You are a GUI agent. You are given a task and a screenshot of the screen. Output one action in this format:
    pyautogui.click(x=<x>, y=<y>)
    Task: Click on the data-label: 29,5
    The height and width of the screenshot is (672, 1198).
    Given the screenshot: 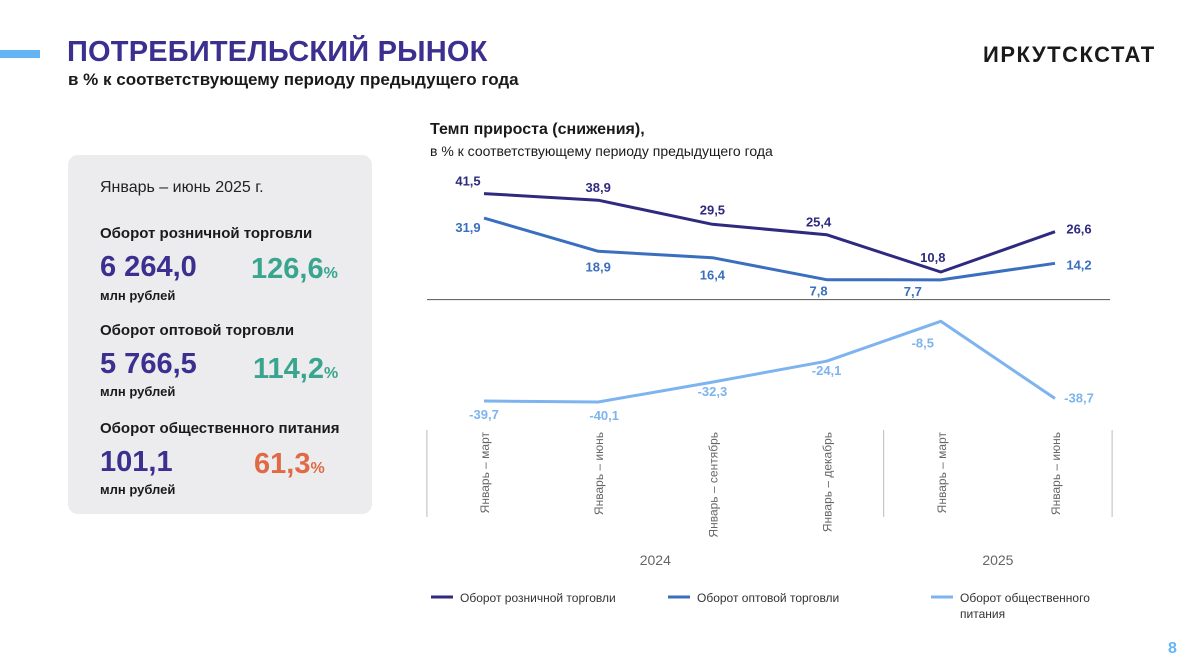 What is the action you would take?
    pyautogui.click(x=712, y=209)
    